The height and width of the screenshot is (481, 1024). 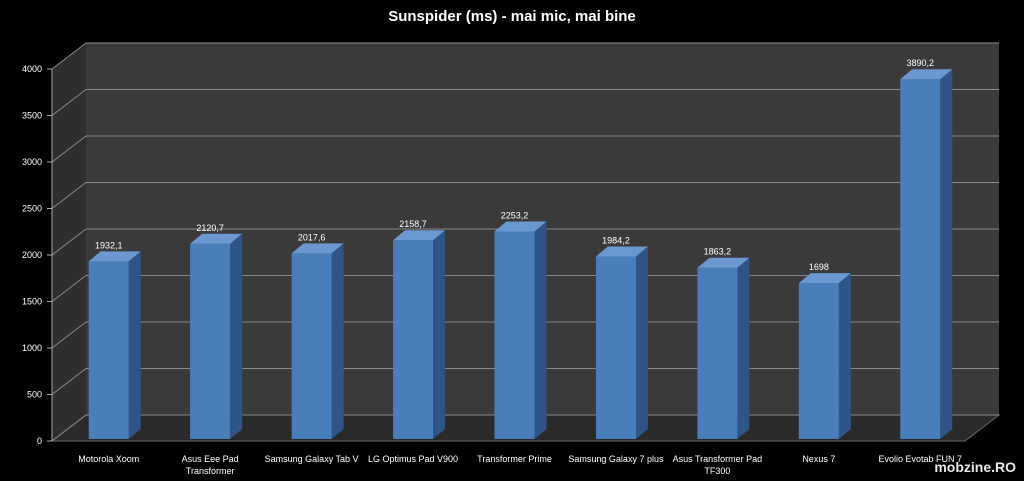 What do you see at coordinates (39, 441) in the screenshot?
I see `y-tick-label: 0` at bounding box center [39, 441].